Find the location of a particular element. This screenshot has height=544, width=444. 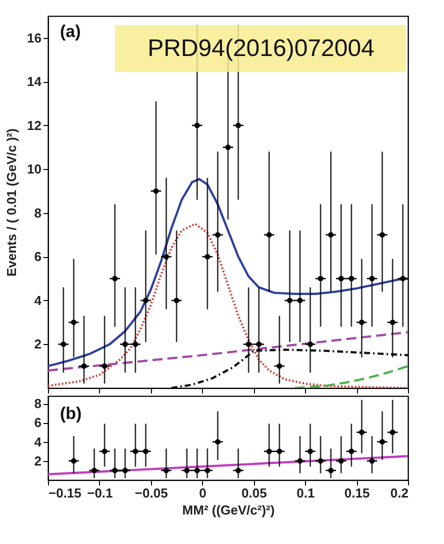

annotation: PRD94(2016)072004 is located at coordinates (261, 48).